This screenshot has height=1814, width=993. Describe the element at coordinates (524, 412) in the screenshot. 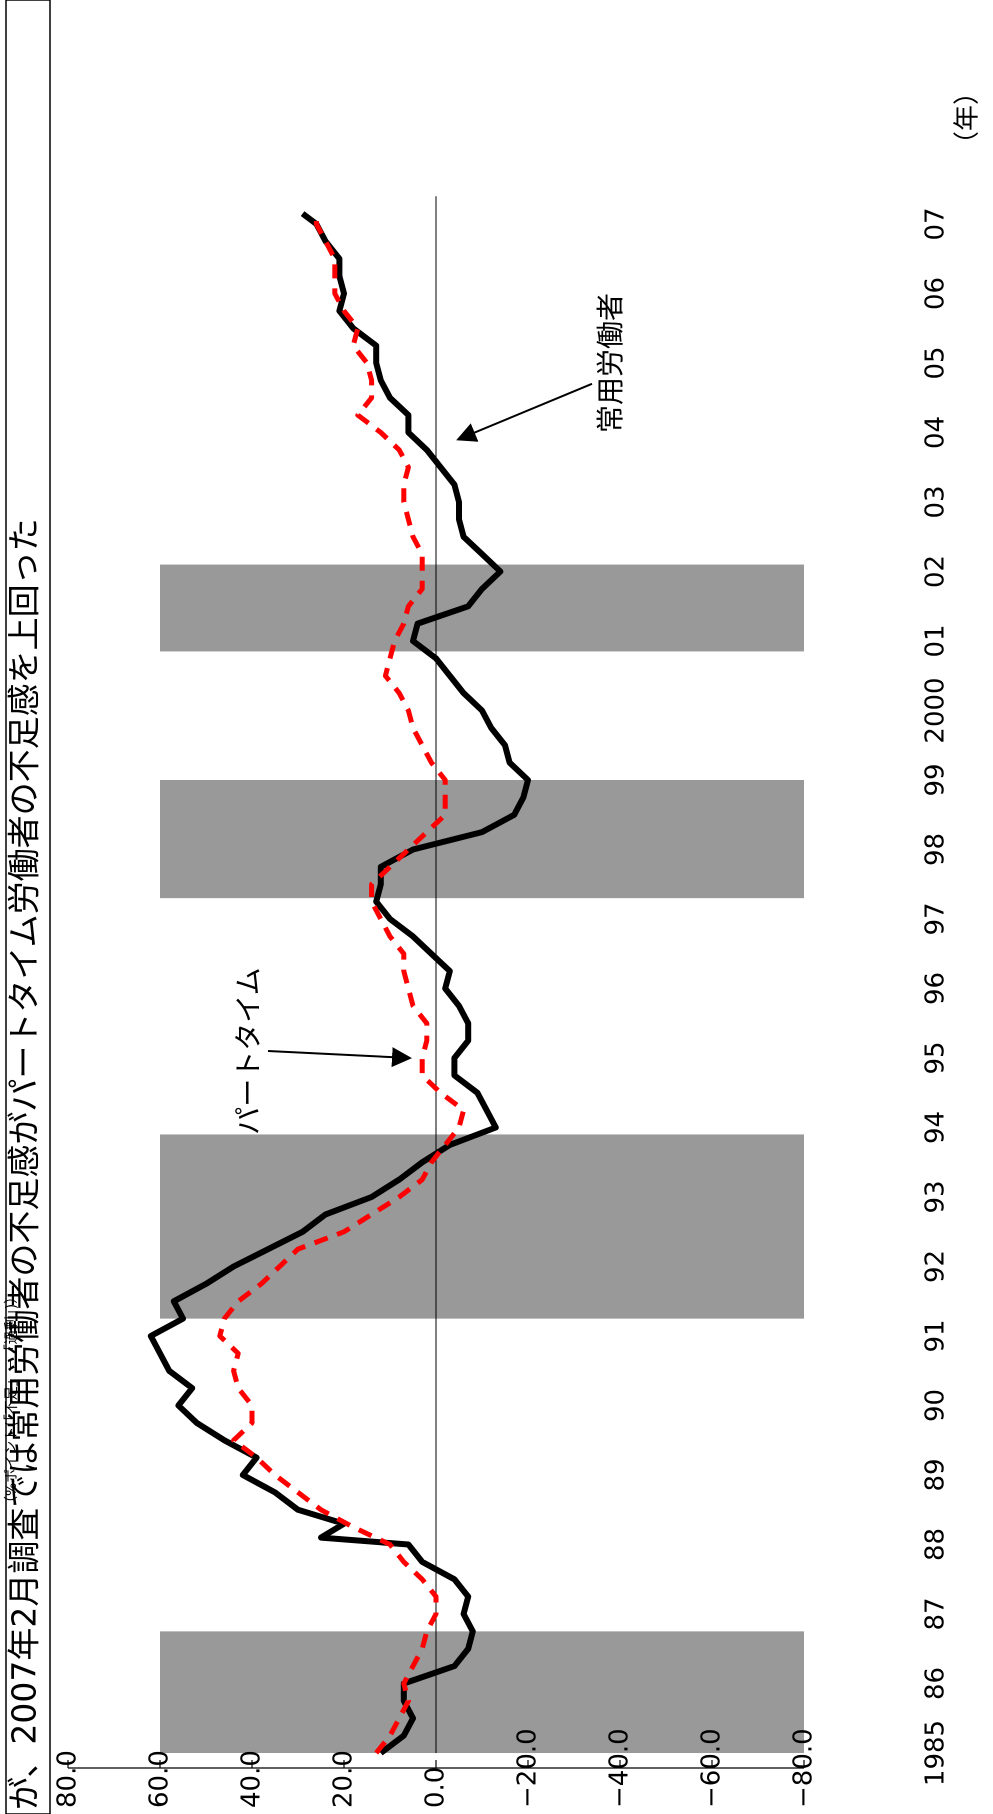

I see `regular-worker-annotation-arrow` at that location.